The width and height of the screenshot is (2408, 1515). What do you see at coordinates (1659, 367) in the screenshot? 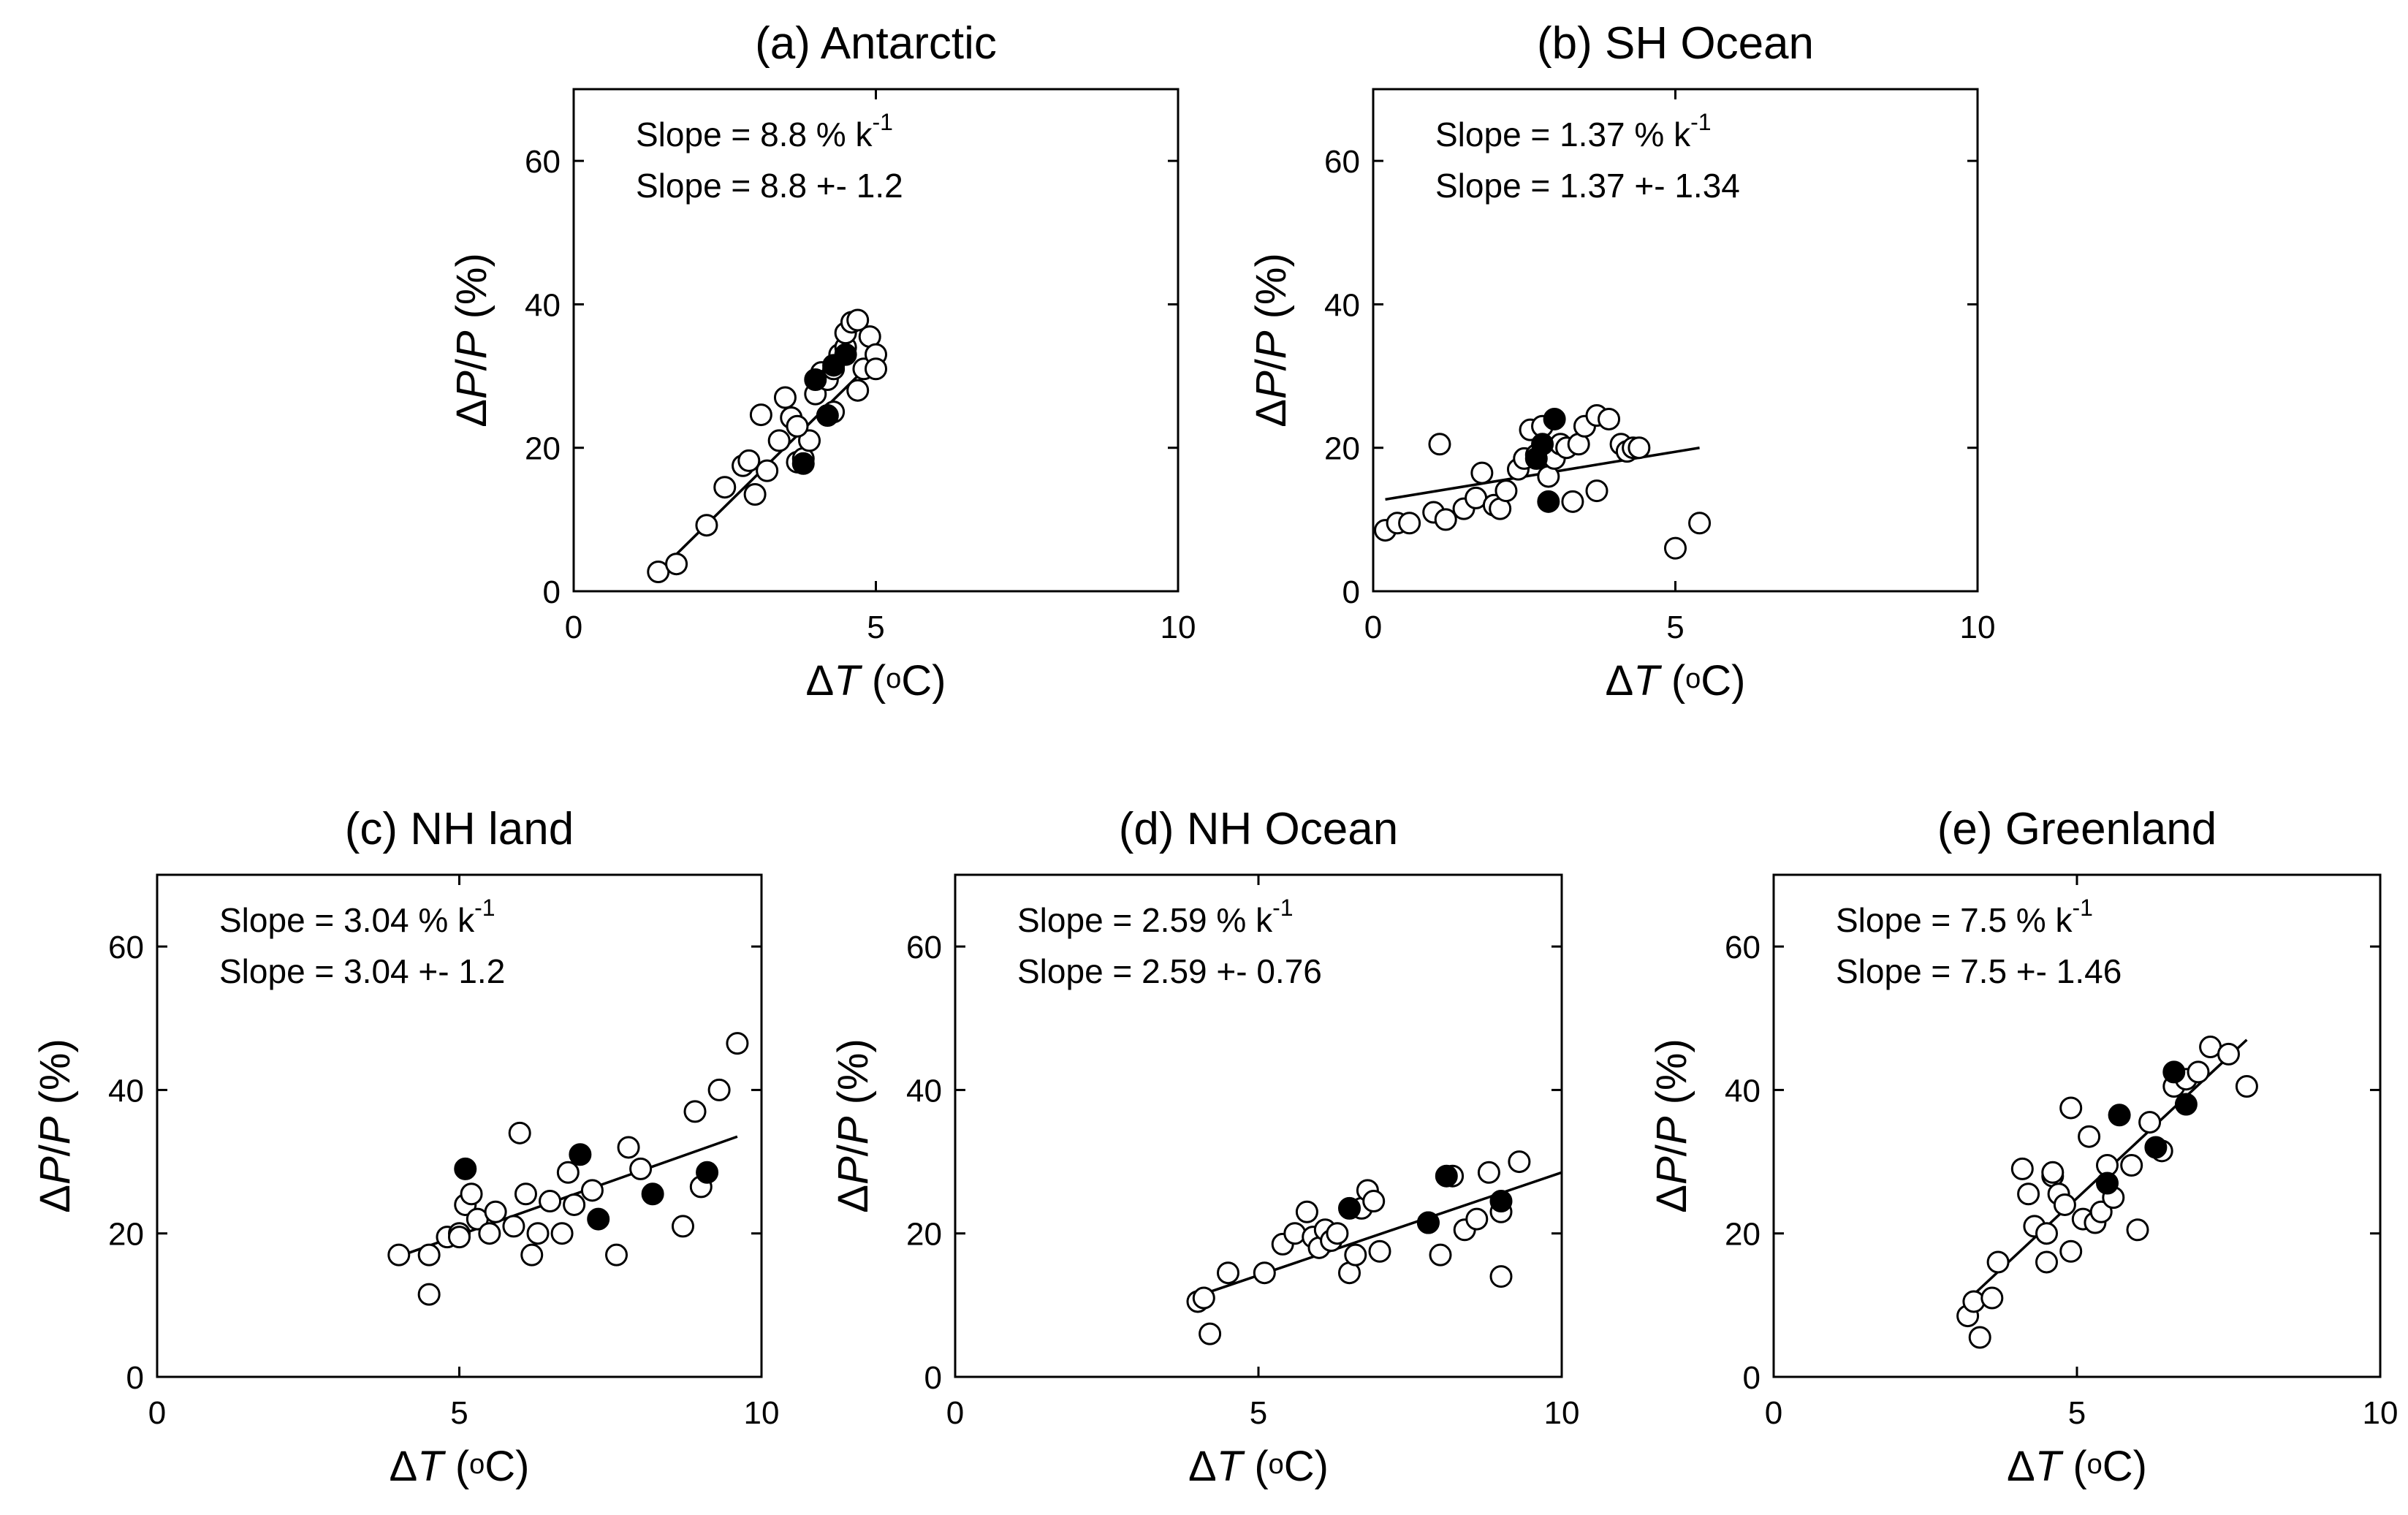
I see `axis-ticks: 0 5 10 0 20 40 60` at bounding box center [1659, 367].